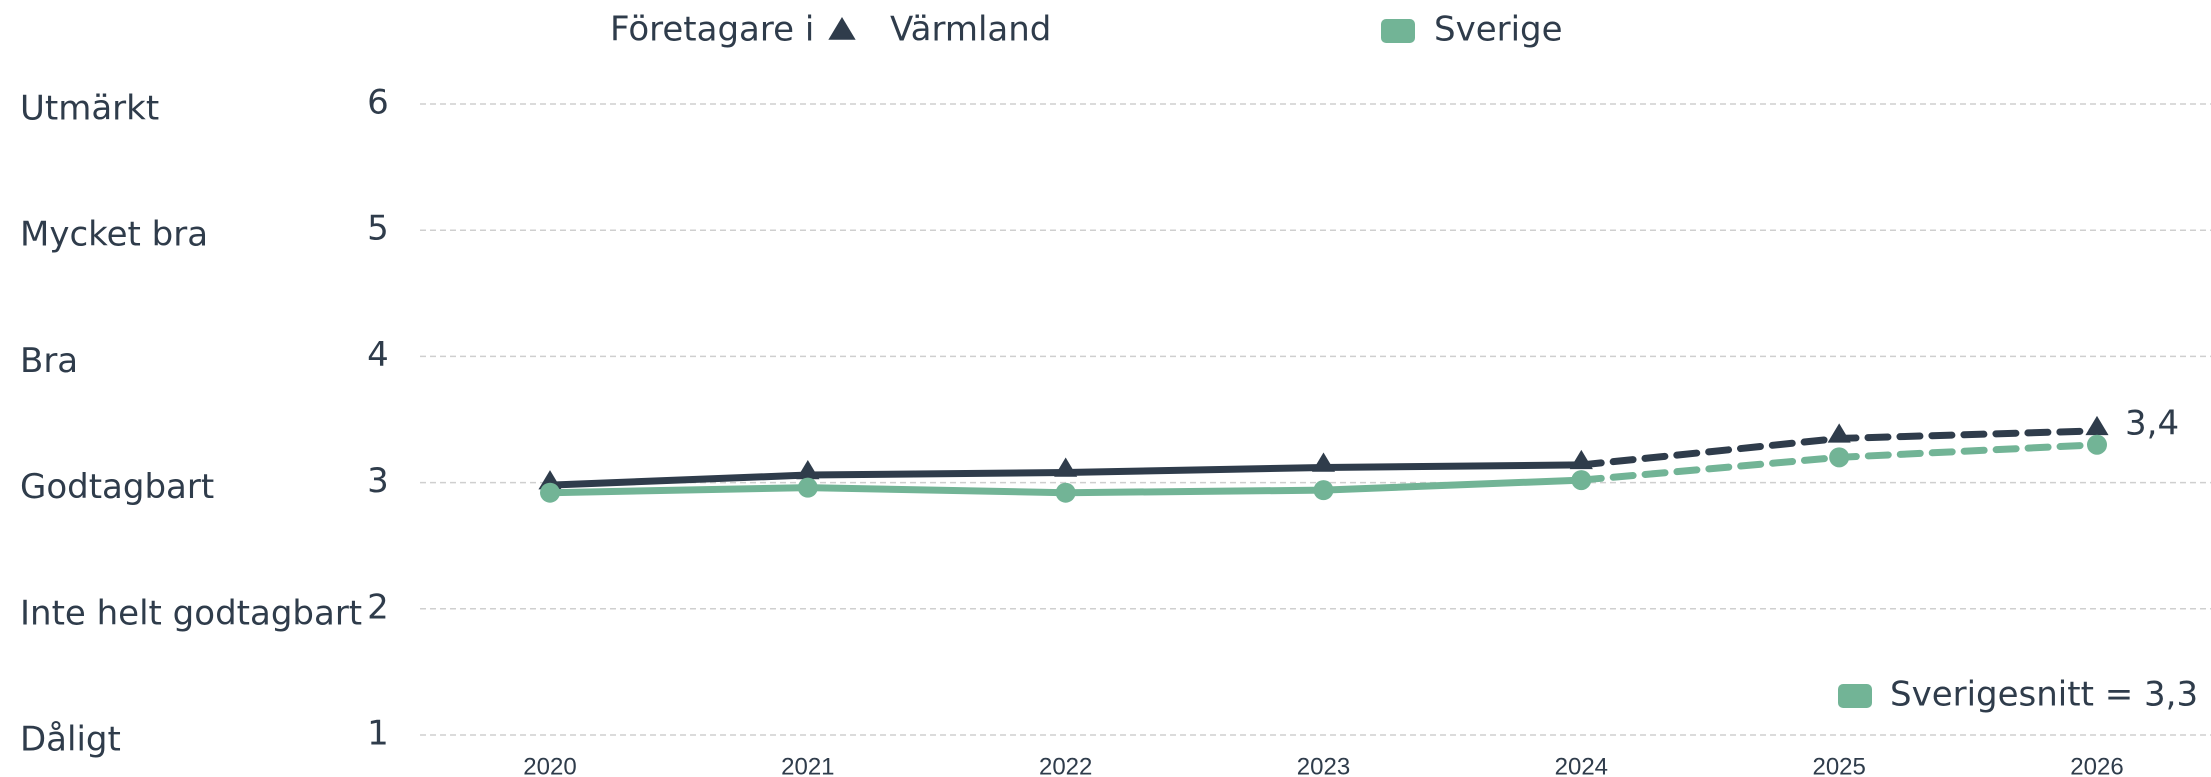 The height and width of the screenshot is (777, 2211). What do you see at coordinates (1498, 30) in the screenshot?
I see `legend-label: Sverige` at bounding box center [1498, 30].